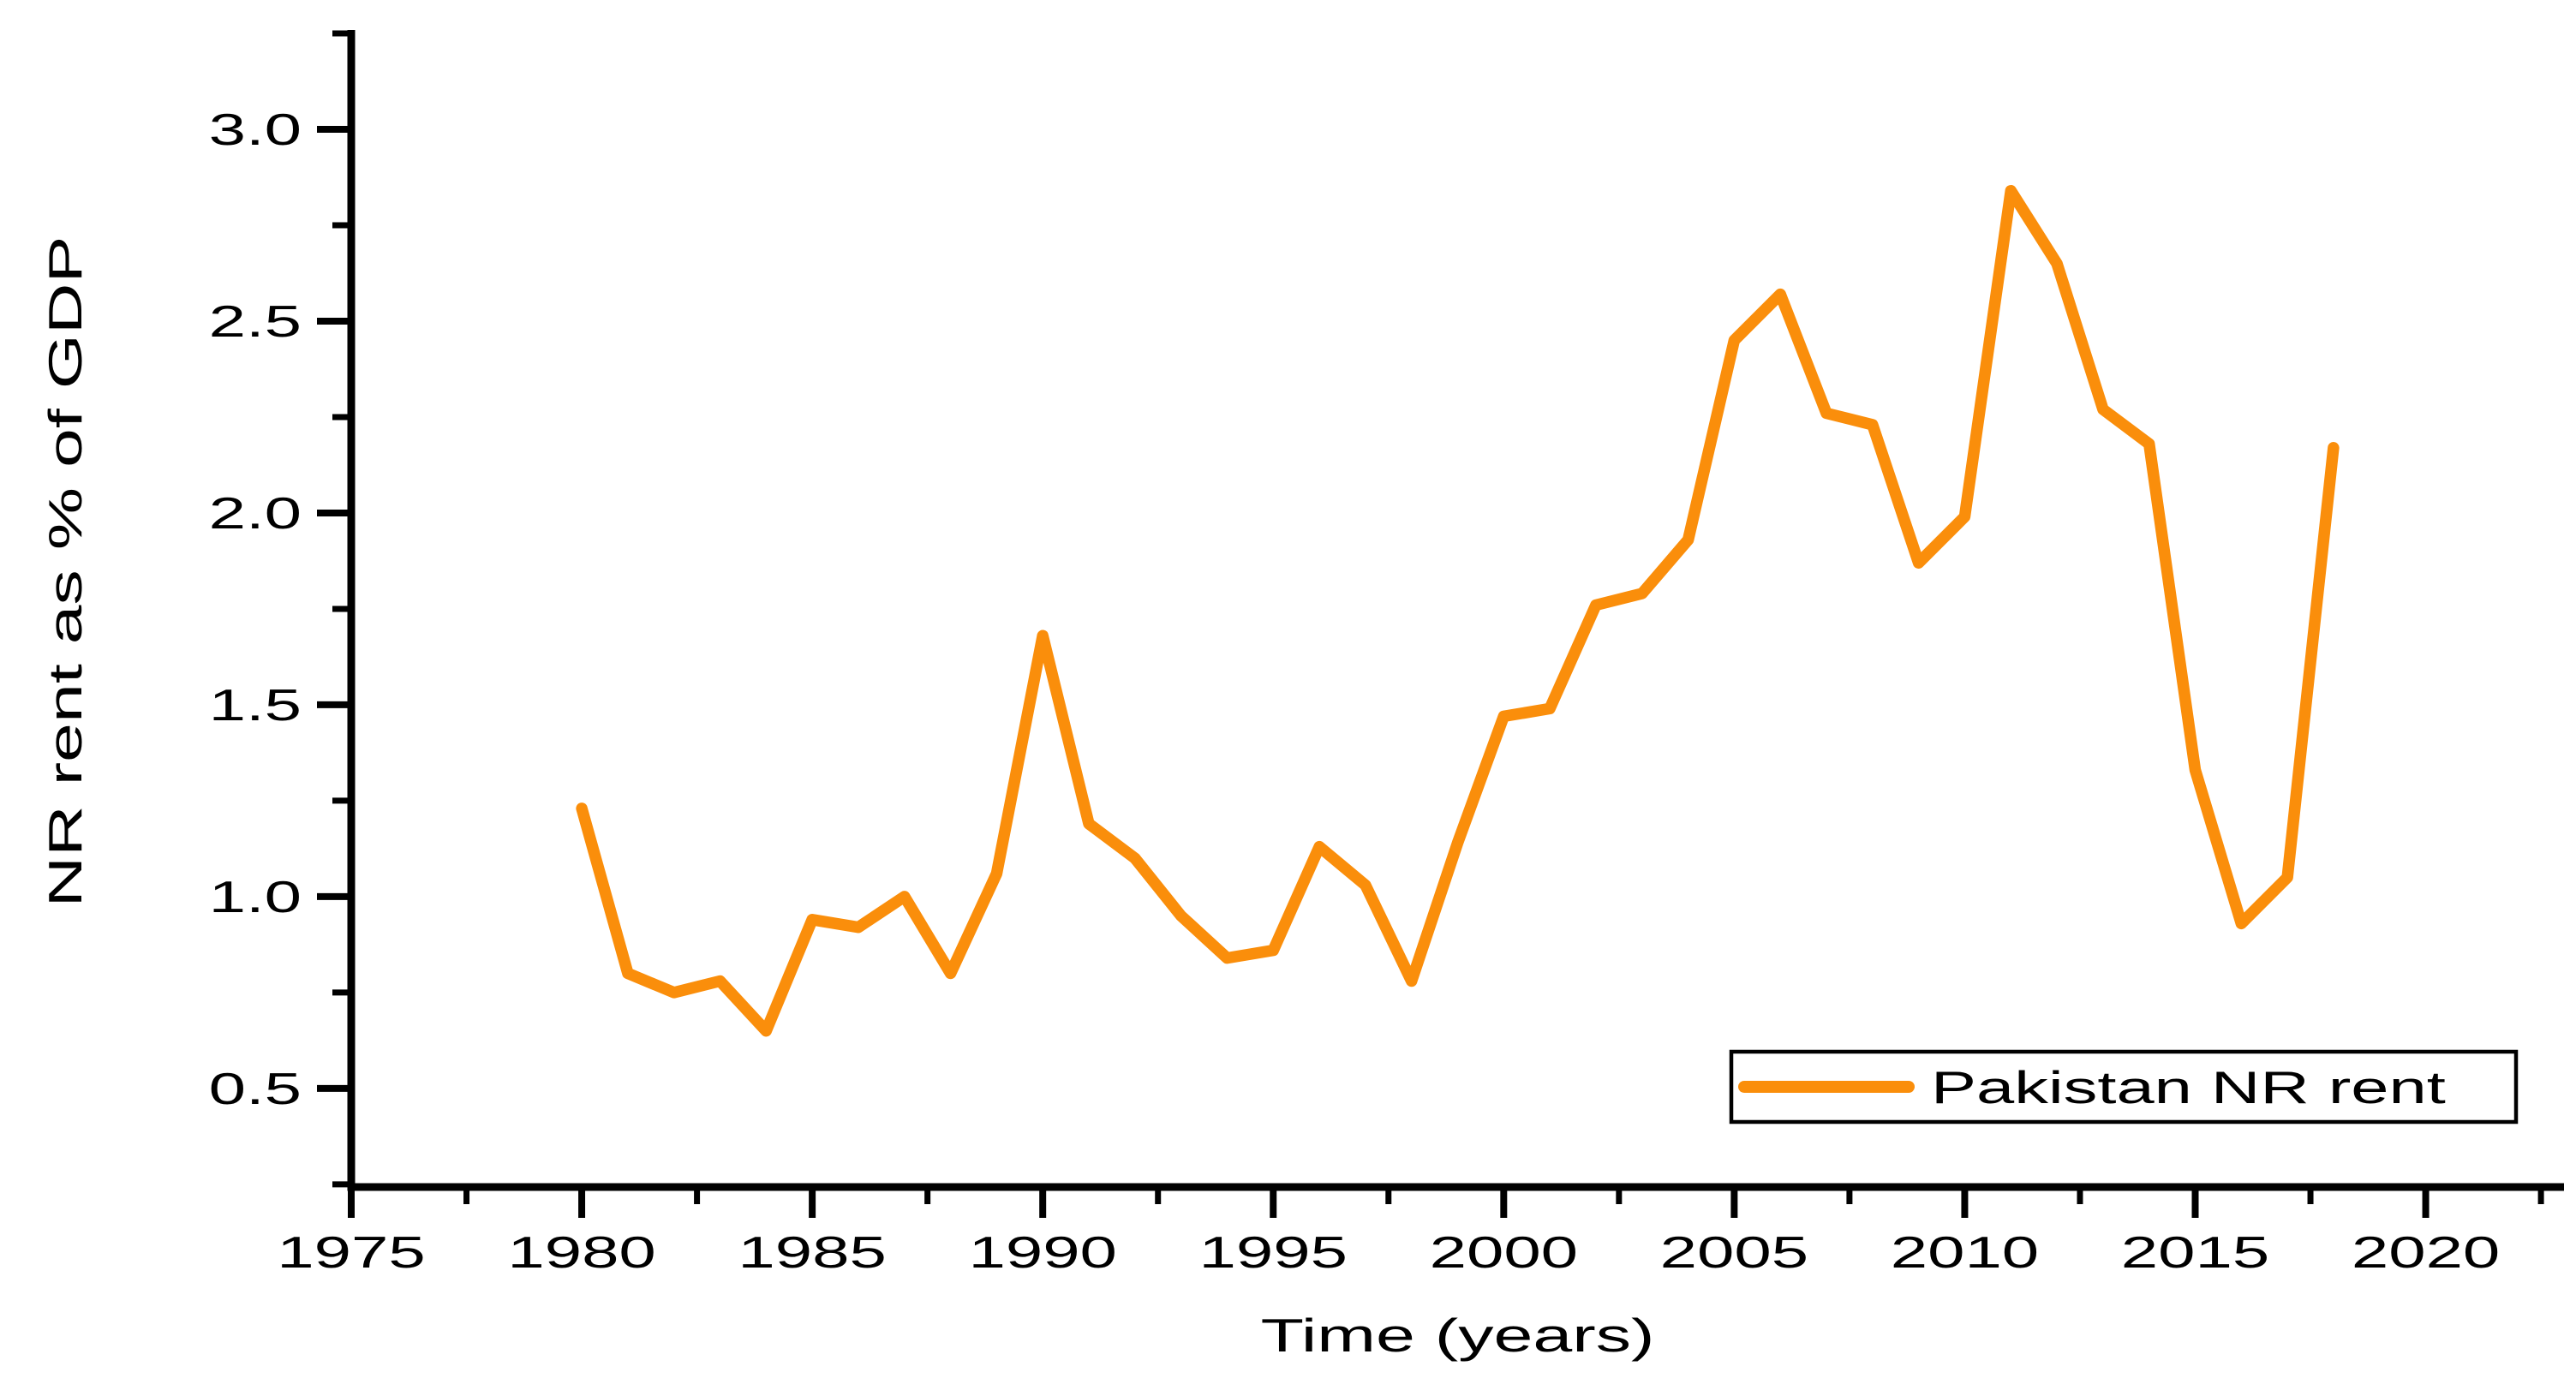 This screenshot has height=1390, width=2576. What do you see at coordinates (812, 1253) in the screenshot?
I see `x-tick-label: 1985` at bounding box center [812, 1253].